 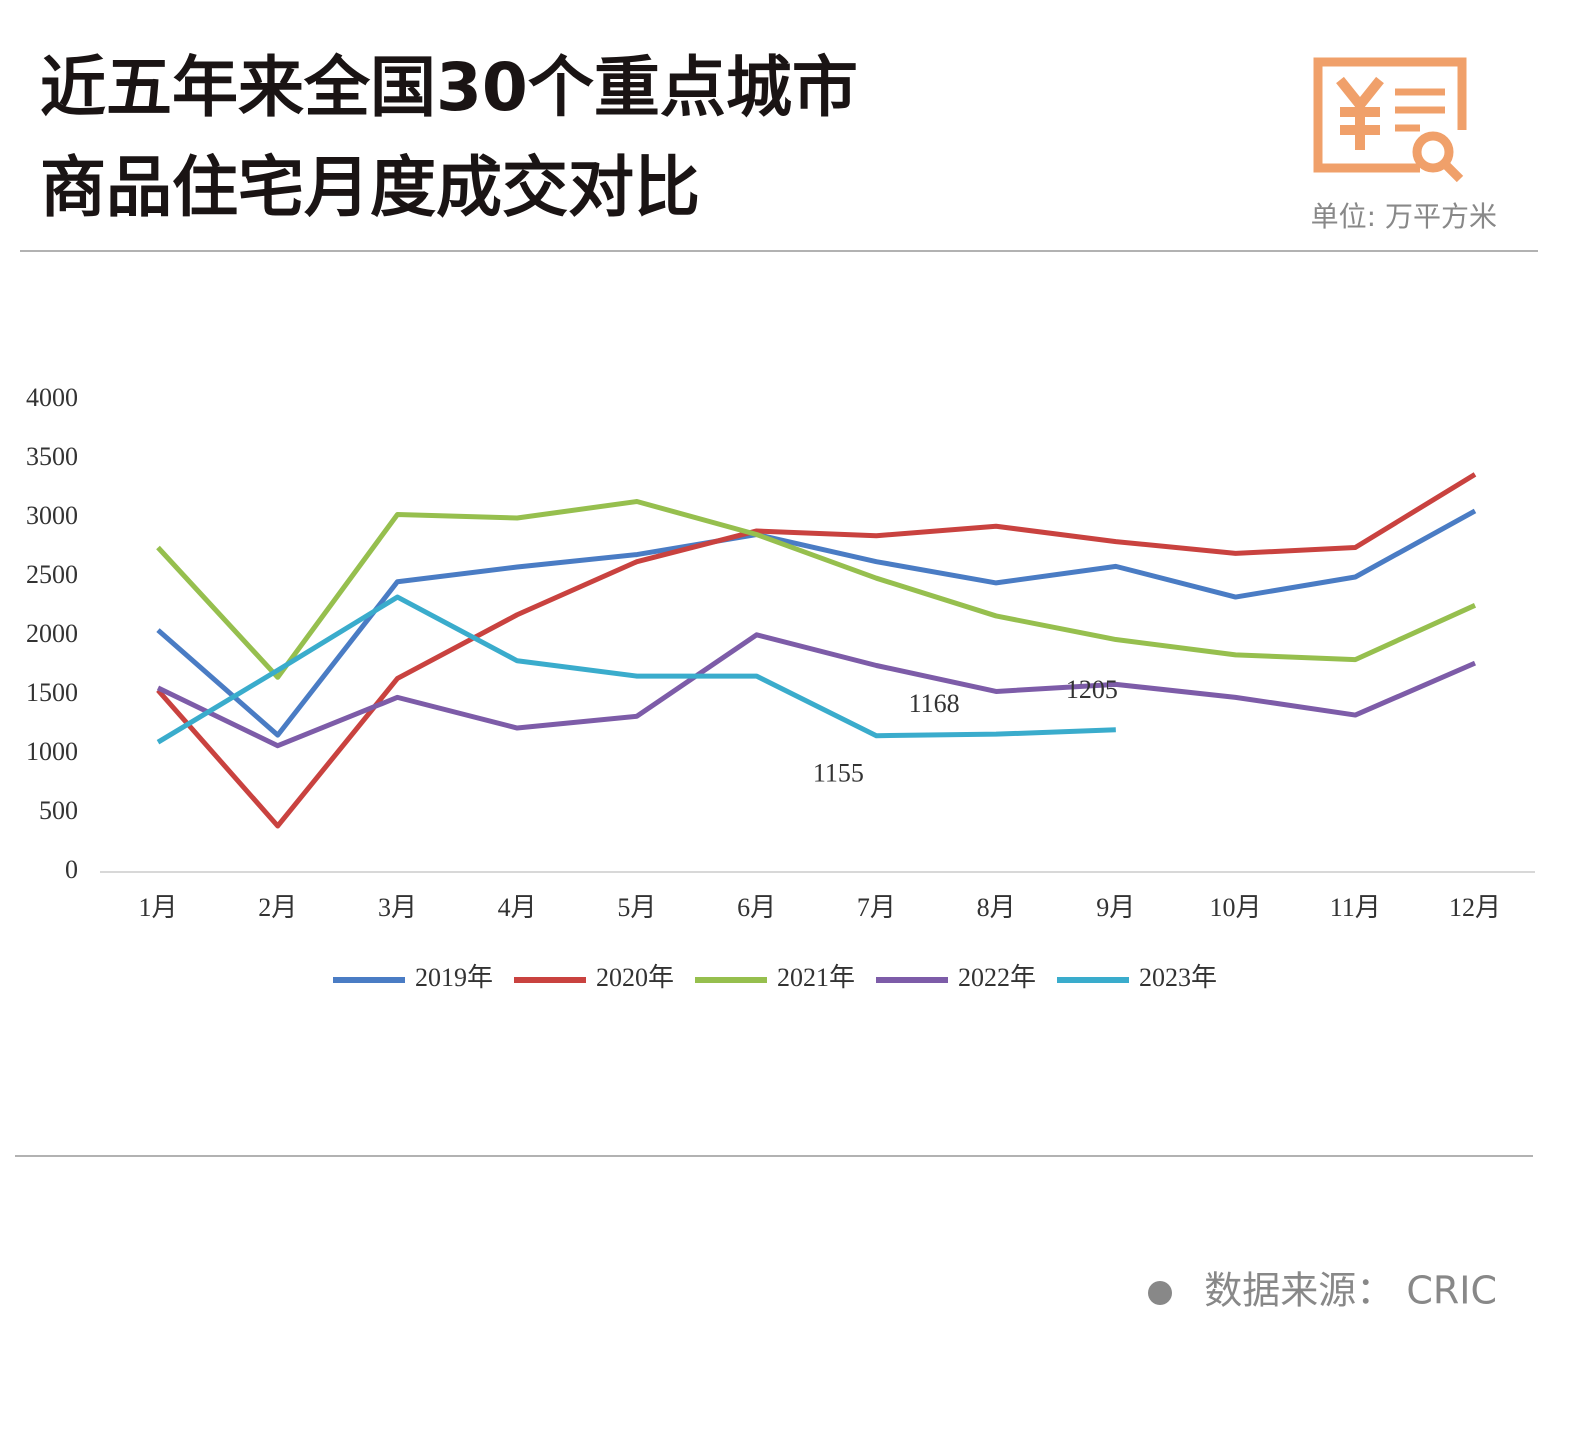 I want to click on chart-title: 近五年来全国30个重点城市, so click(x=449, y=87).